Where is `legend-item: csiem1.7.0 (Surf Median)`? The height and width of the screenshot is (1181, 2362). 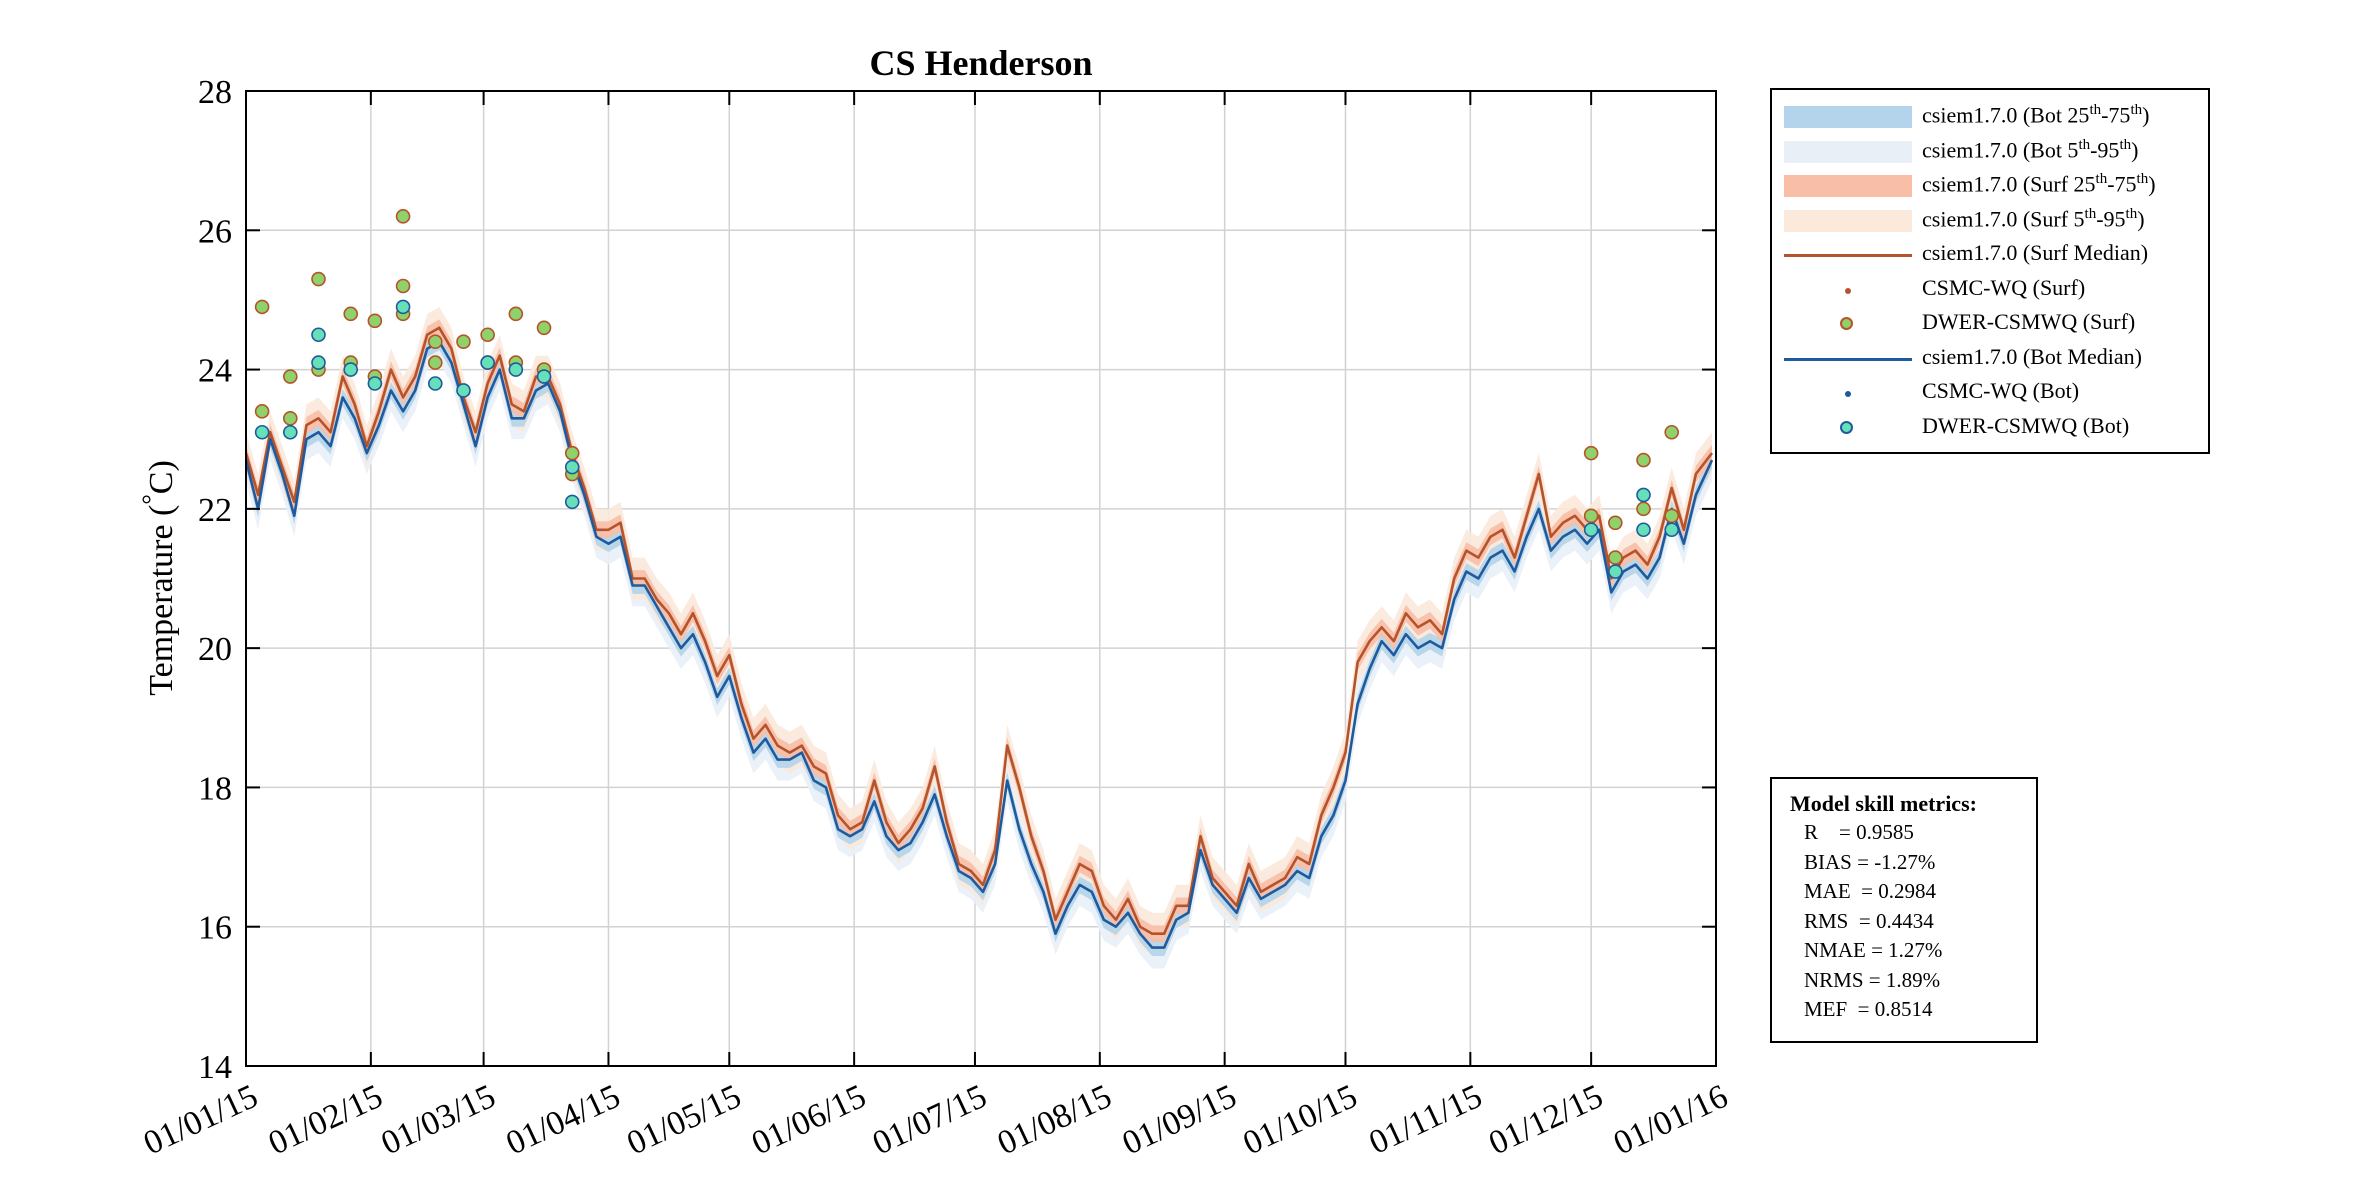 legend-item: csiem1.7.0 (Surf Median) is located at coordinates (1990, 255).